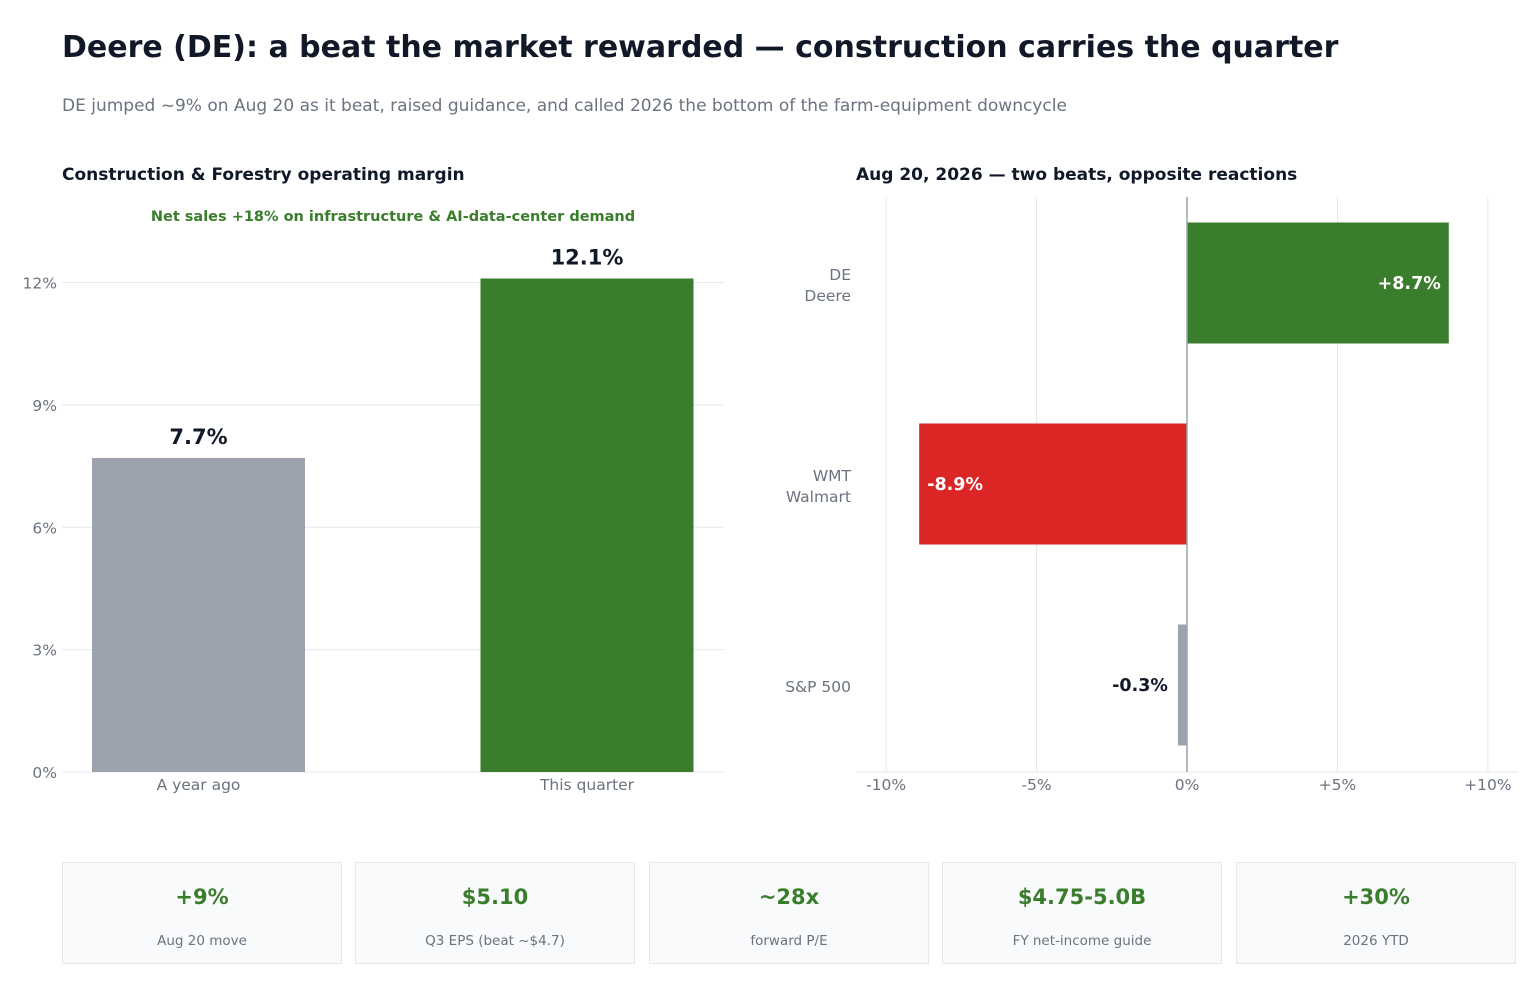  I want to click on kpi-label: Aug 20 move, so click(202, 941).